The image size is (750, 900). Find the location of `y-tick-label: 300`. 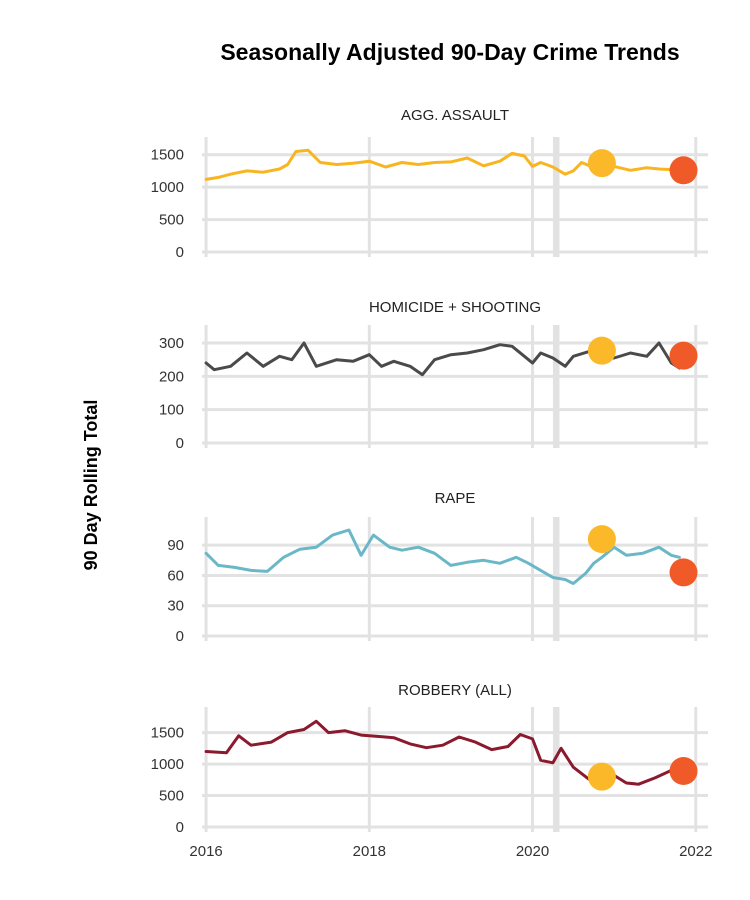

y-tick-label: 300 is located at coordinates (171, 343).